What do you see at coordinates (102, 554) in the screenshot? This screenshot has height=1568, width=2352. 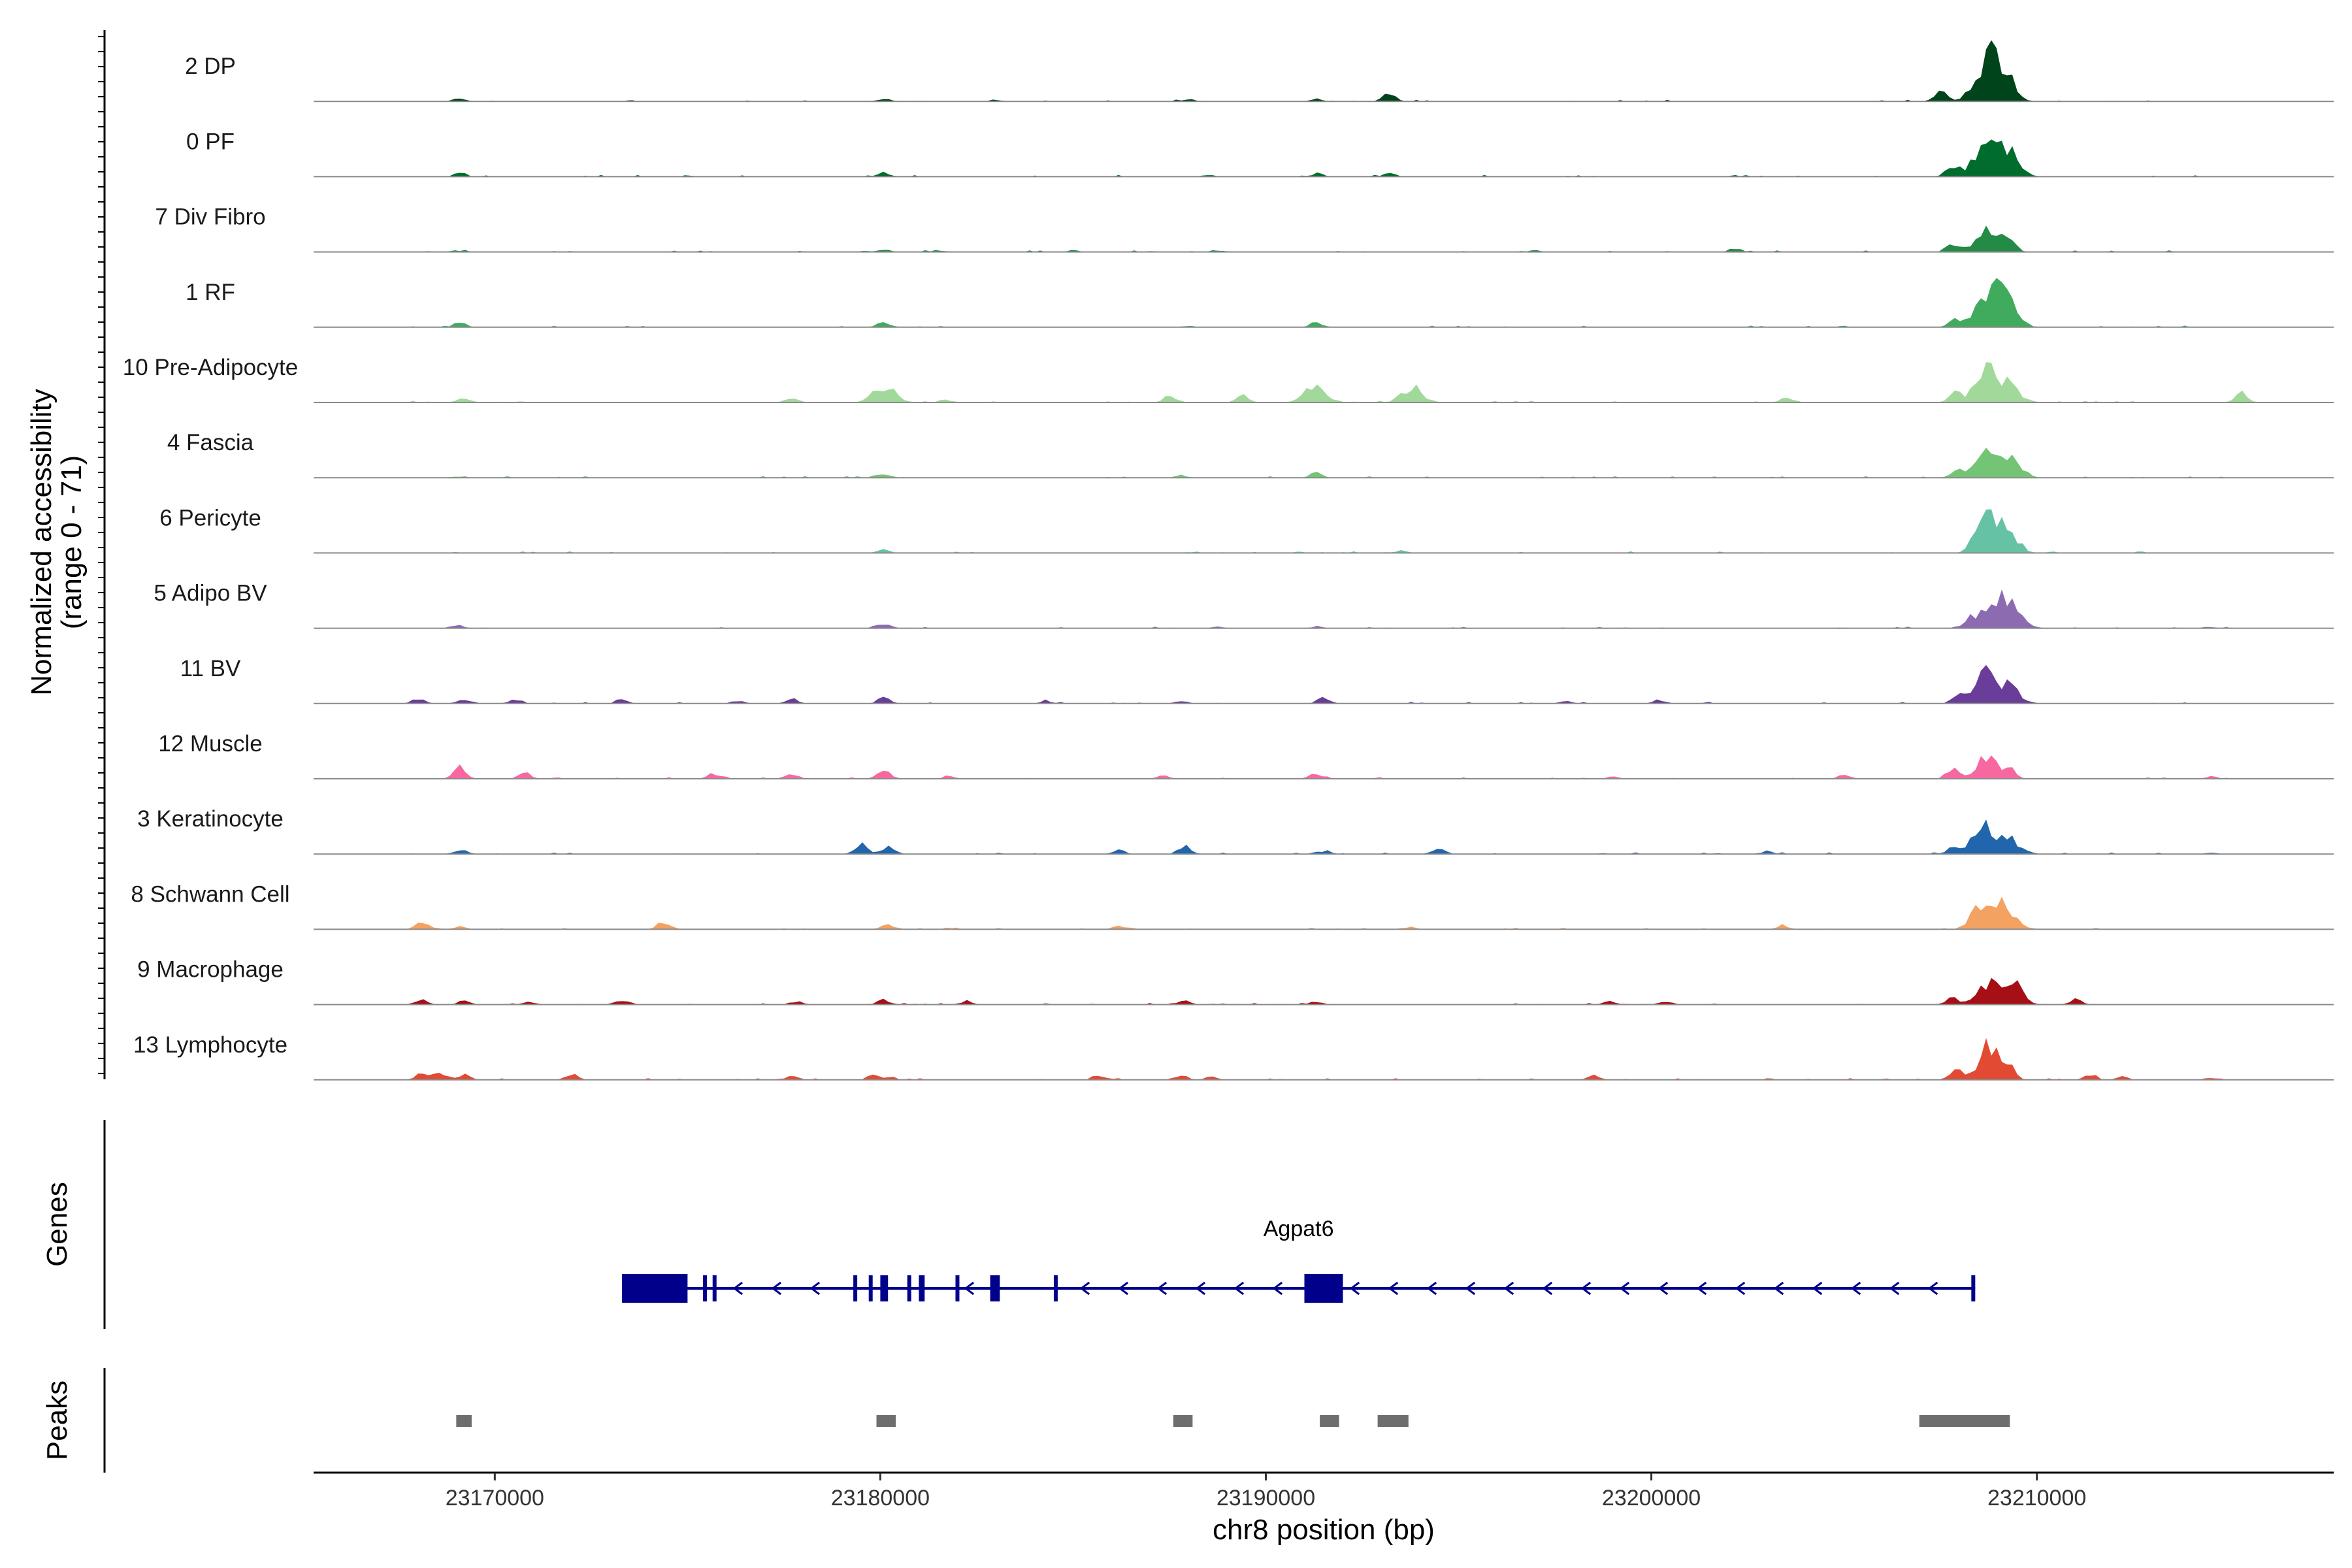 I see `y-axis-ruler` at bounding box center [102, 554].